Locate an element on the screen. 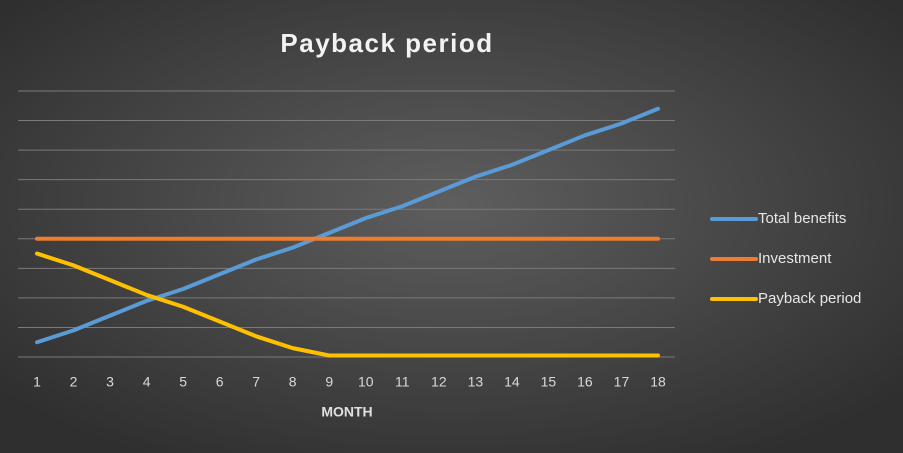 Image resolution: width=903 pixels, height=453 pixels. x-tick-label: 11 is located at coordinates (402, 382).